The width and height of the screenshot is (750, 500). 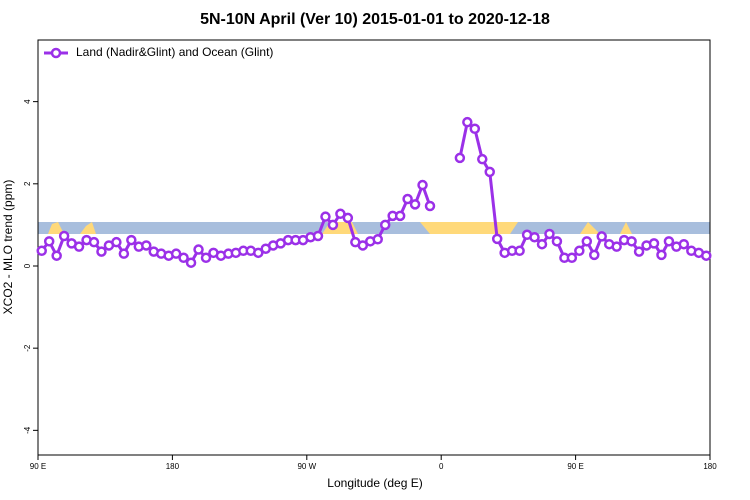 I want to click on y-tick-label: 0, so click(x=27, y=265).